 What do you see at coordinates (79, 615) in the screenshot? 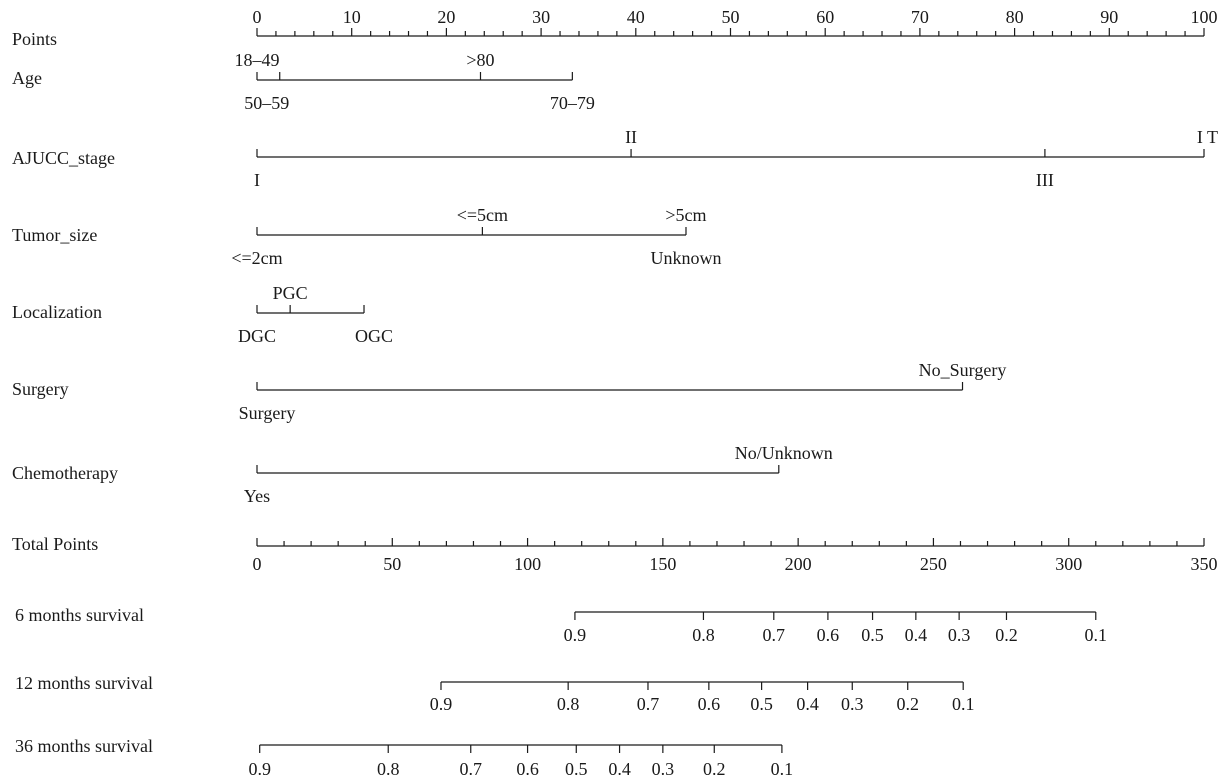
I see `6-months-survival-label: 6 months survival` at bounding box center [79, 615].